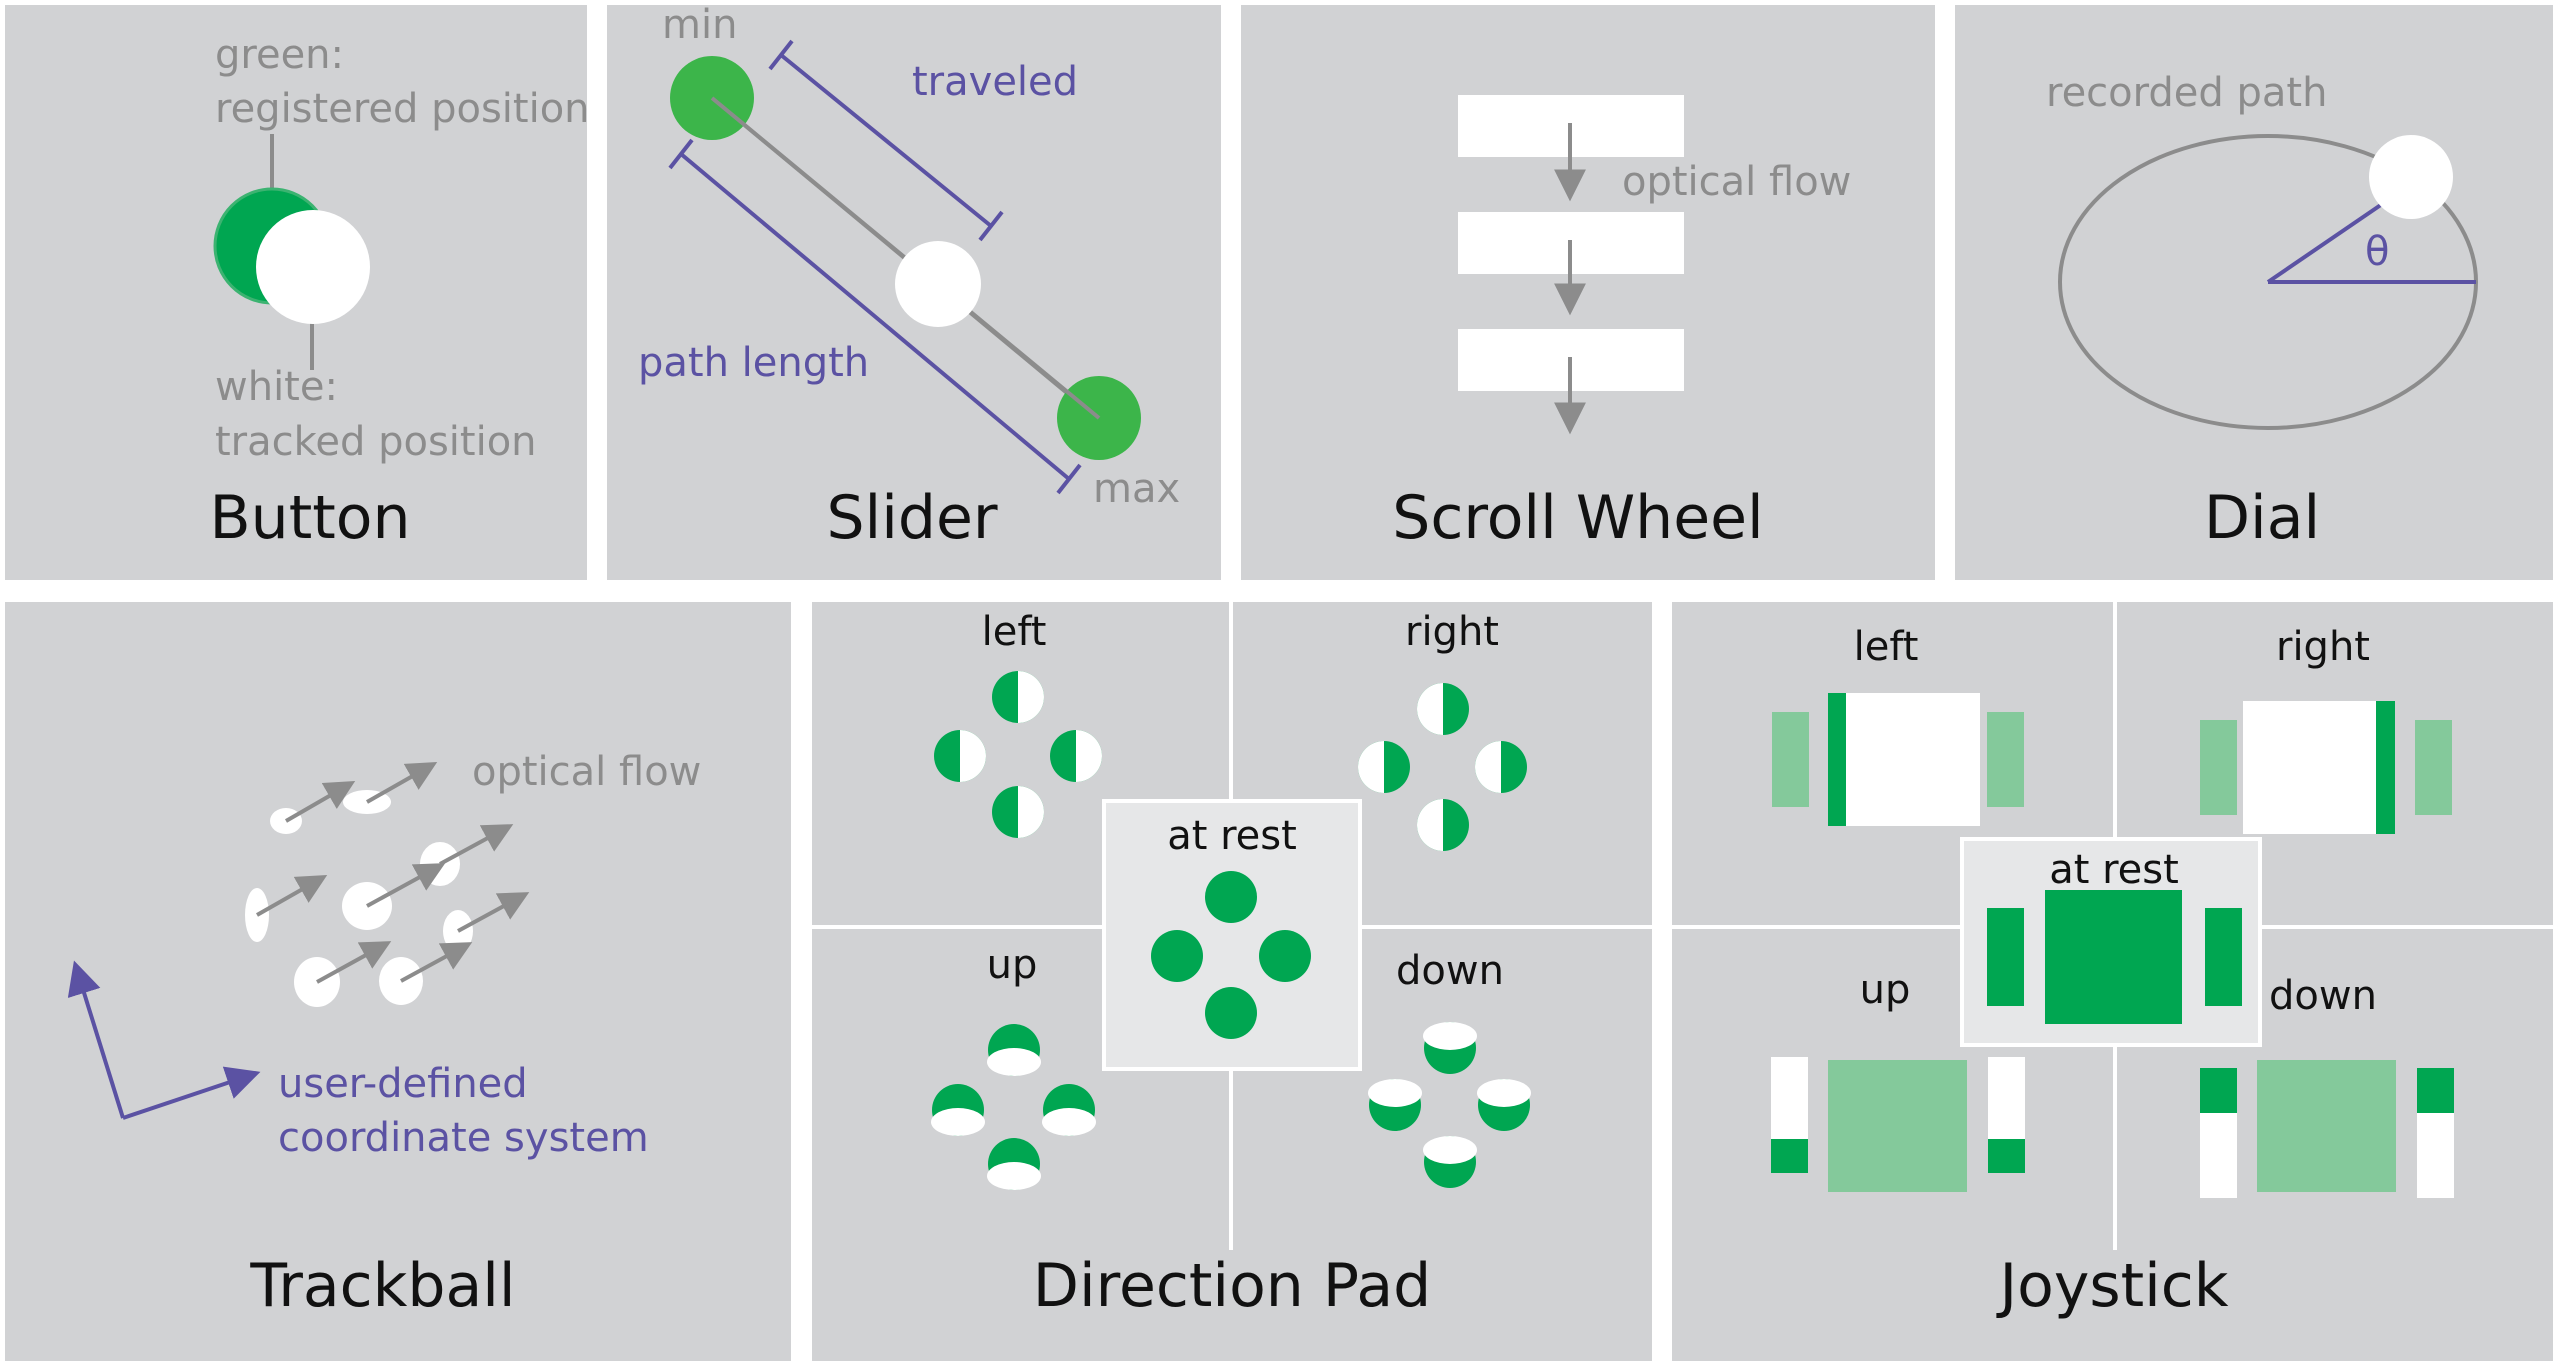  I want to click on white-label-detail: tracked position, so click(376, 442).